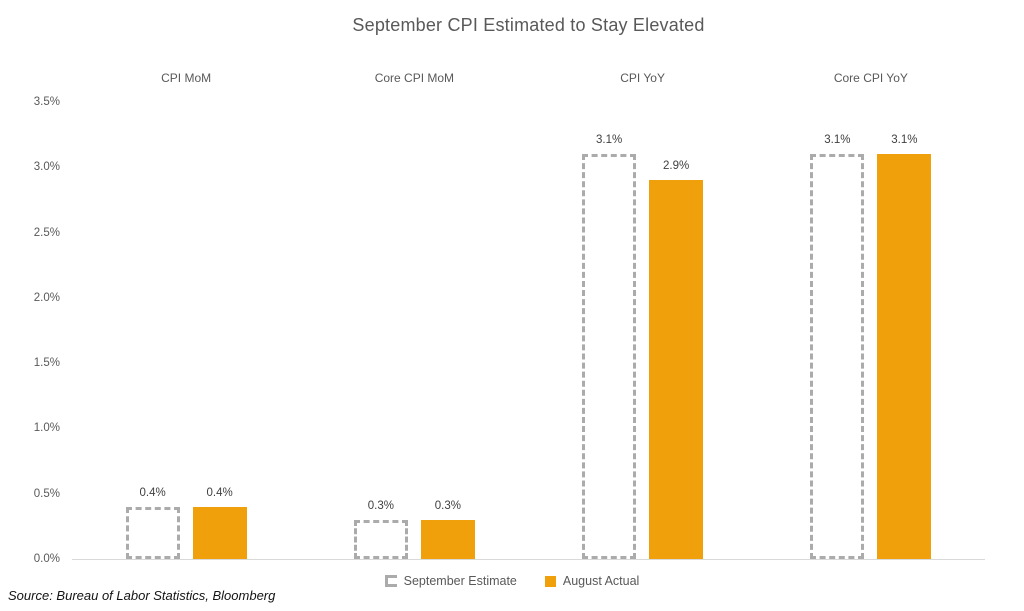 The height and width of the screenshot is (611, 1024). Describe the element at coordinates (46, 493) in the screenshot. I see `y-axis-tick-label: 0.5%` at that location.